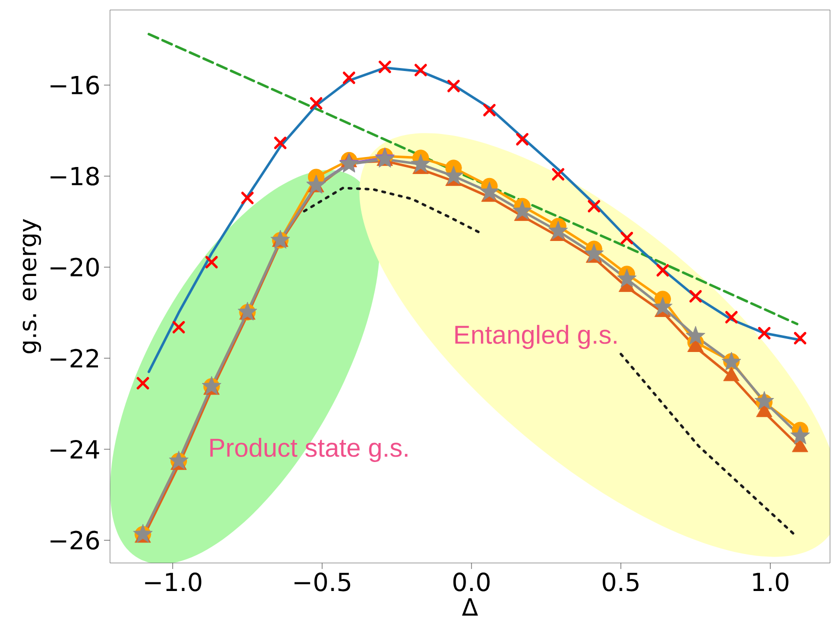  I want to click on y-tick-label: −22, so click(74, 358).